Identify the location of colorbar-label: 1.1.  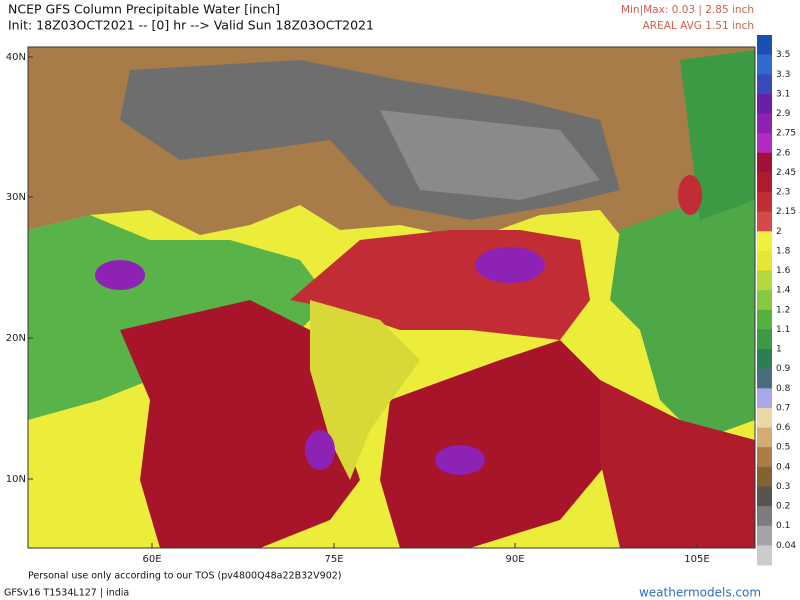
(783, 330).